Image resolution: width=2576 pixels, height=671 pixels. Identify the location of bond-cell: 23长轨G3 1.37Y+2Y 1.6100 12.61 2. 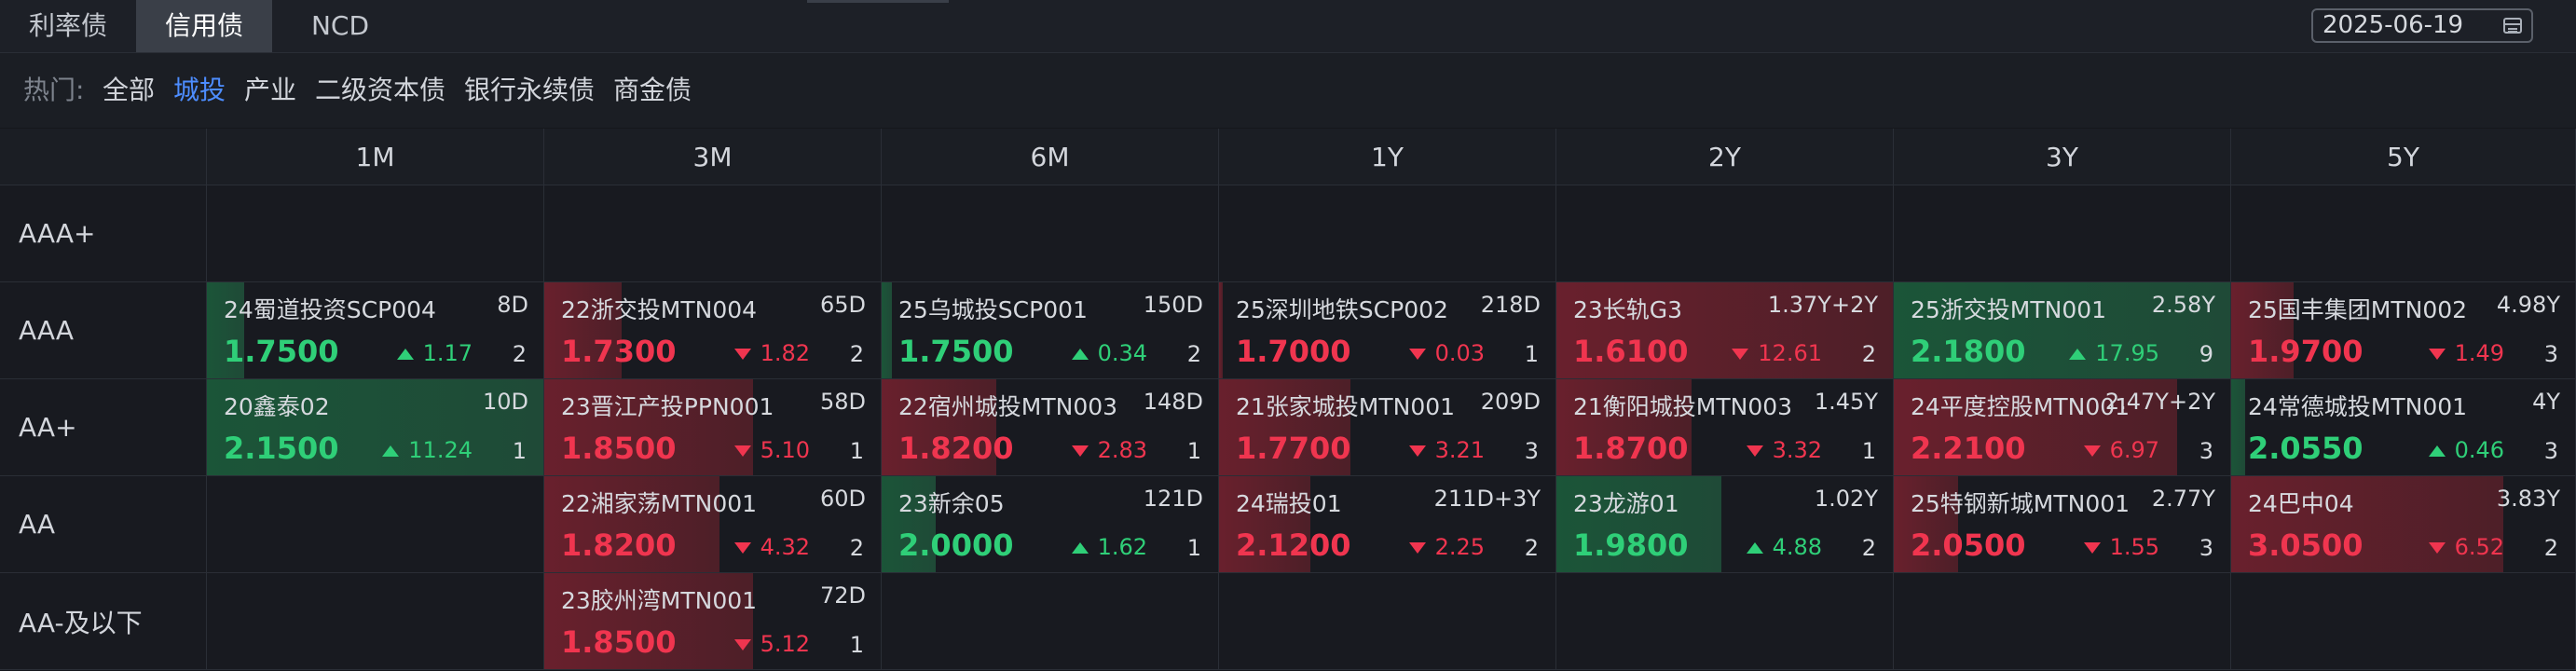
(1725, 330).